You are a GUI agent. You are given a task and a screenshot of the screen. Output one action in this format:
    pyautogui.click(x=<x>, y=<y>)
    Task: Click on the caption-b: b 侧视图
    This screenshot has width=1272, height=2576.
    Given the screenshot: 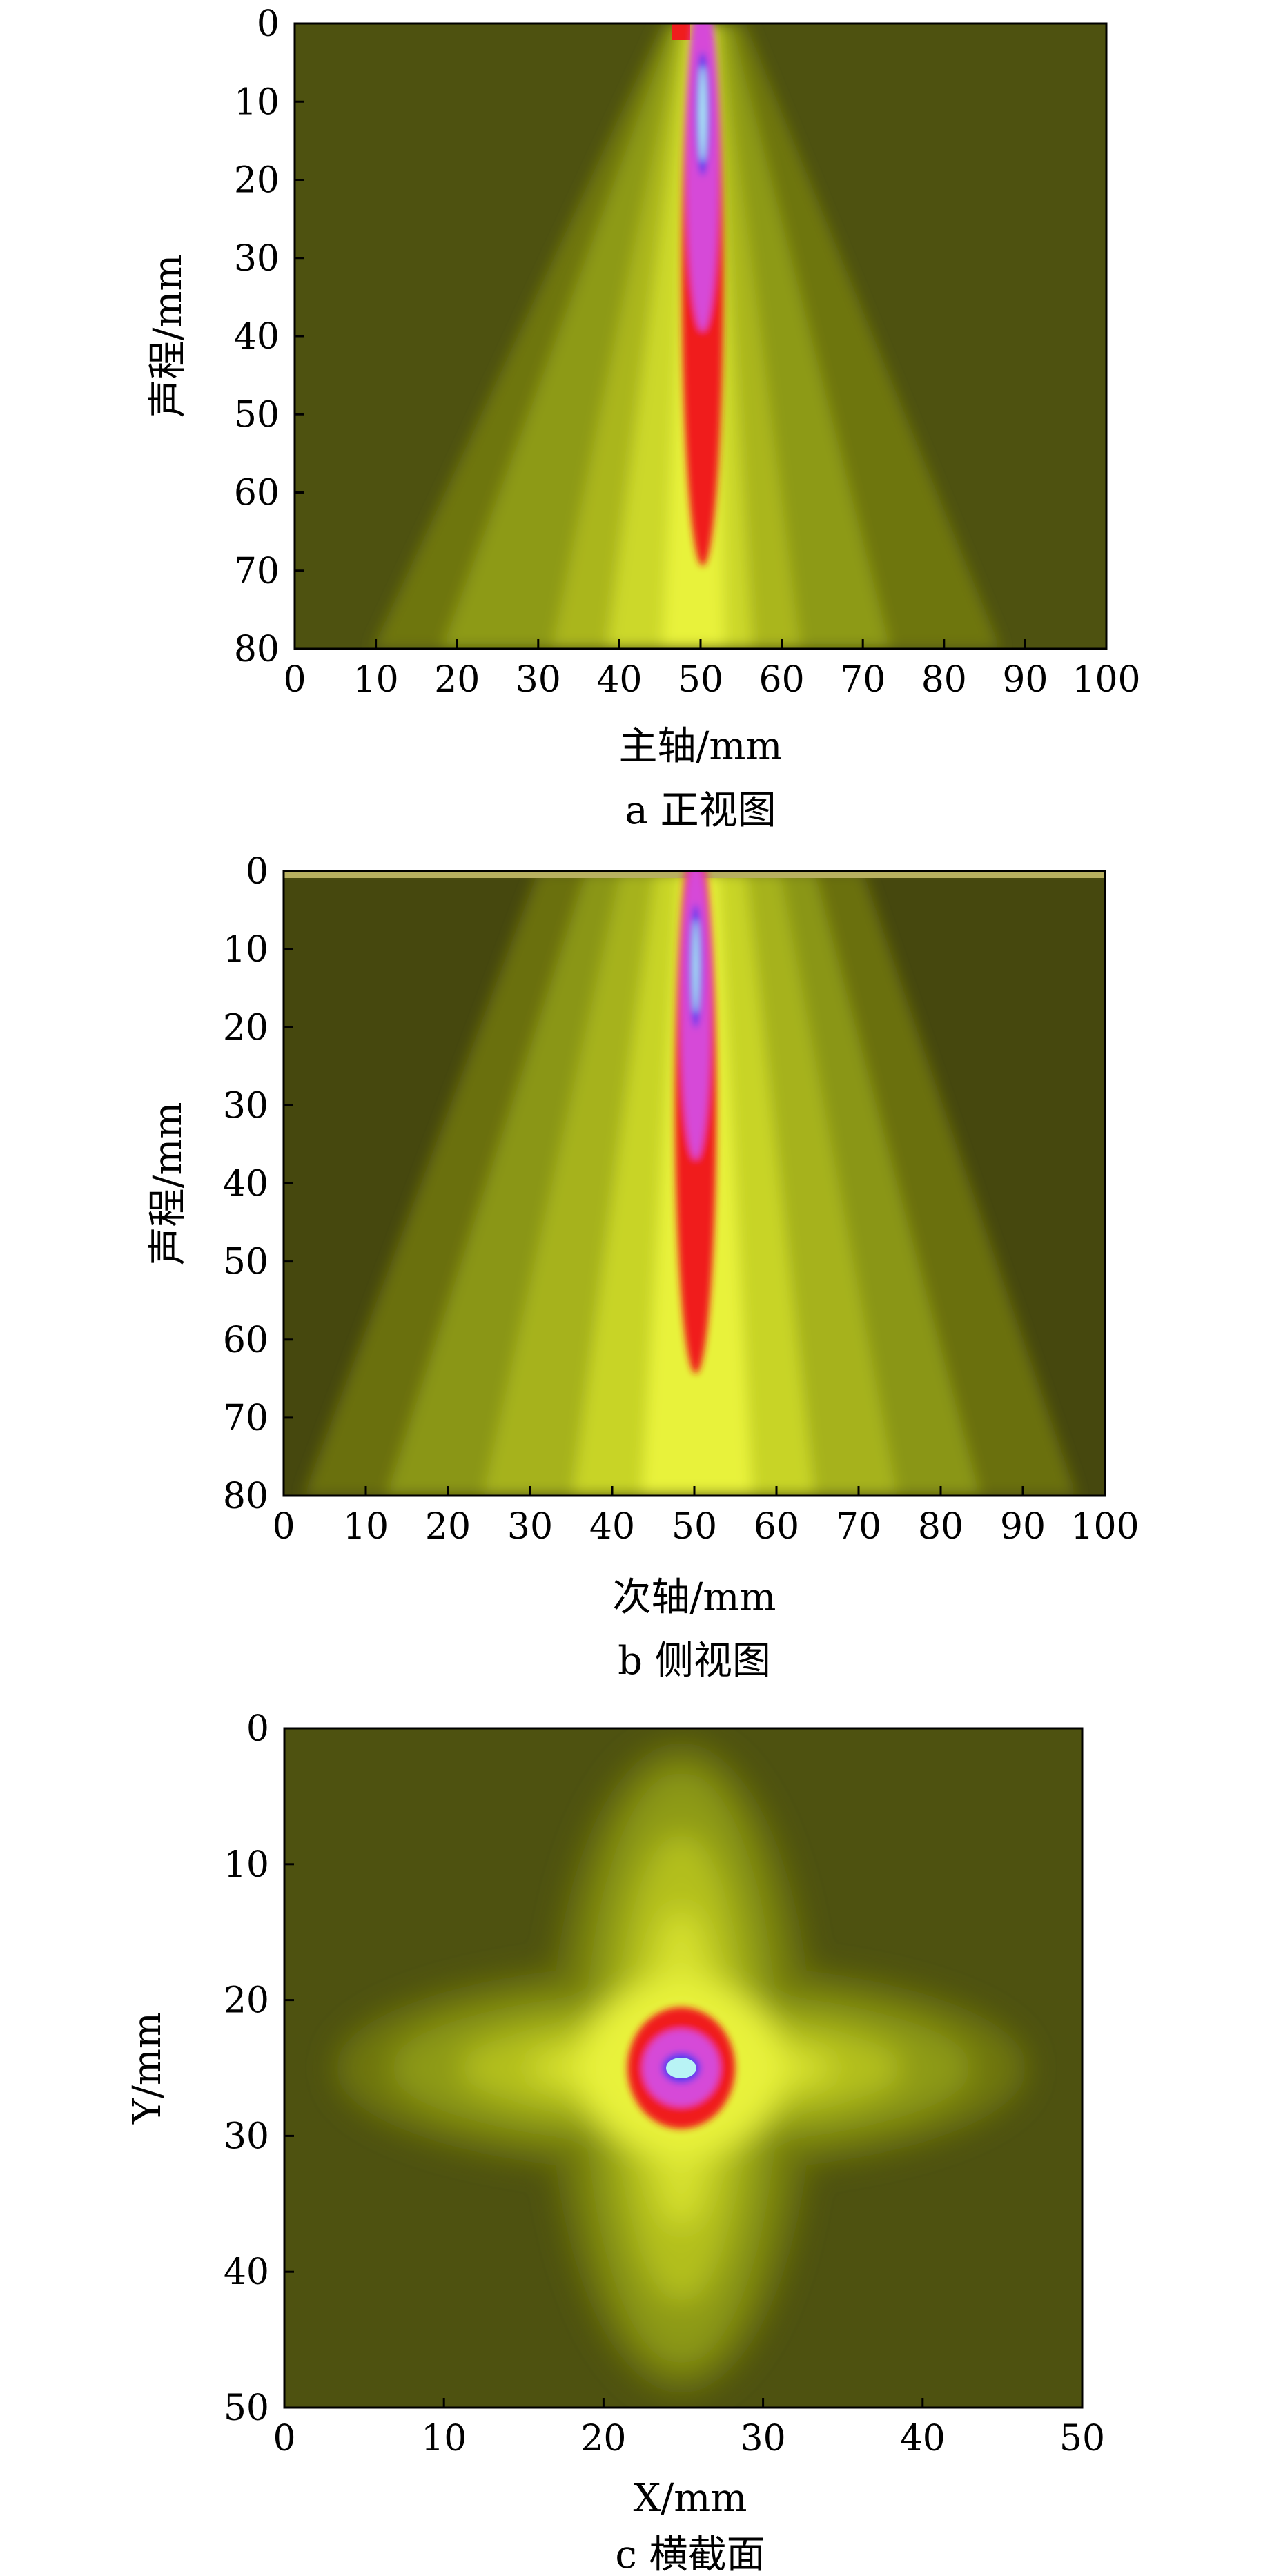 What is the action you would take?
    pyautogui.click(x=694, y=1661)
    